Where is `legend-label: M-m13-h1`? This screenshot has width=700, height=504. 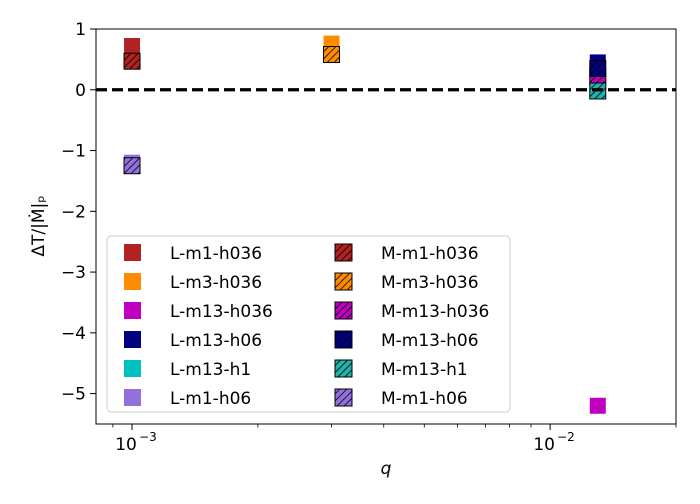
legend-label: M-m13-h1 is located at coordinates (424, 370).